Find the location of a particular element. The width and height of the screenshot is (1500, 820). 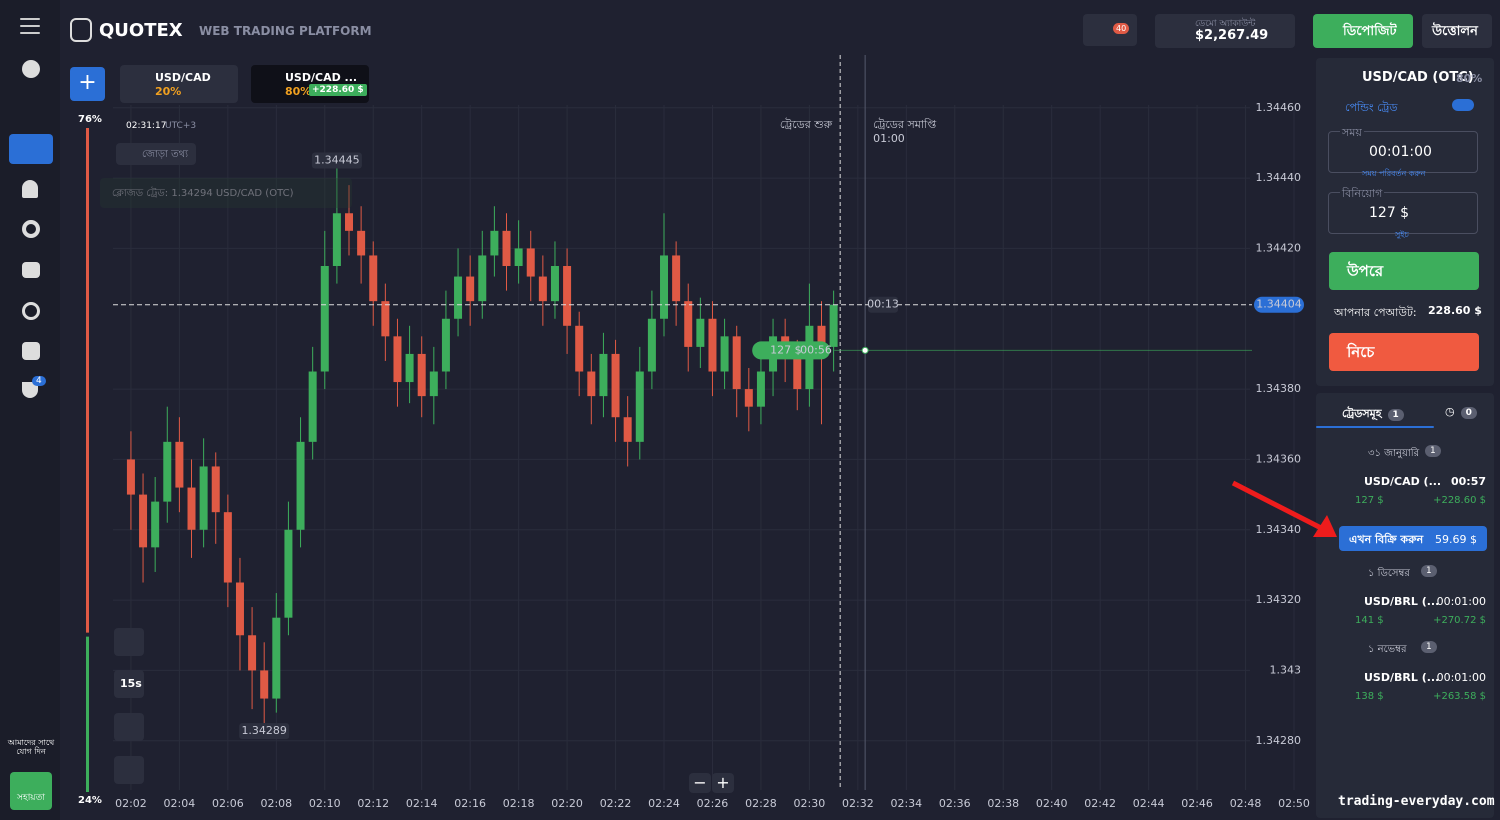

tab-underline is located at coordinates (1375, 427).